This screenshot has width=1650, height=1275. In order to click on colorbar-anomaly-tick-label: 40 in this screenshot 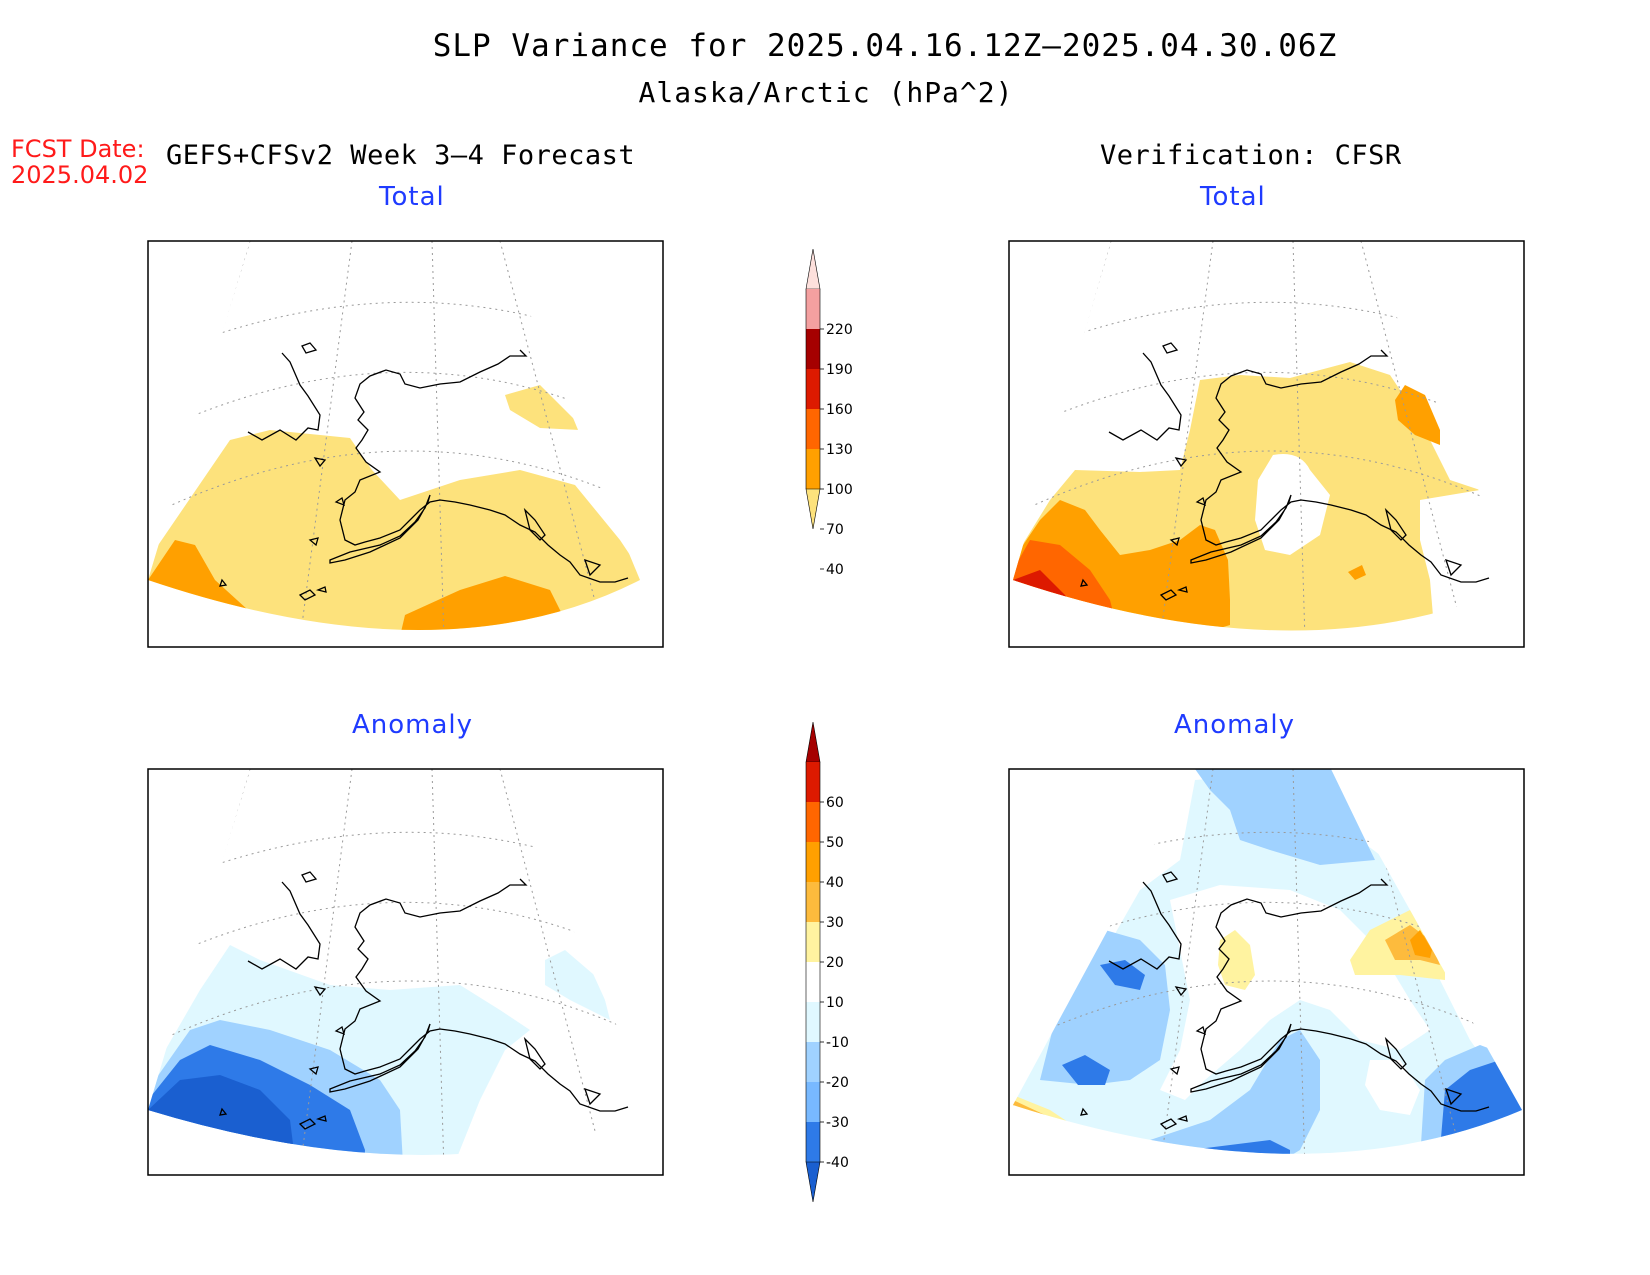, I will do `click(835, 883)`.